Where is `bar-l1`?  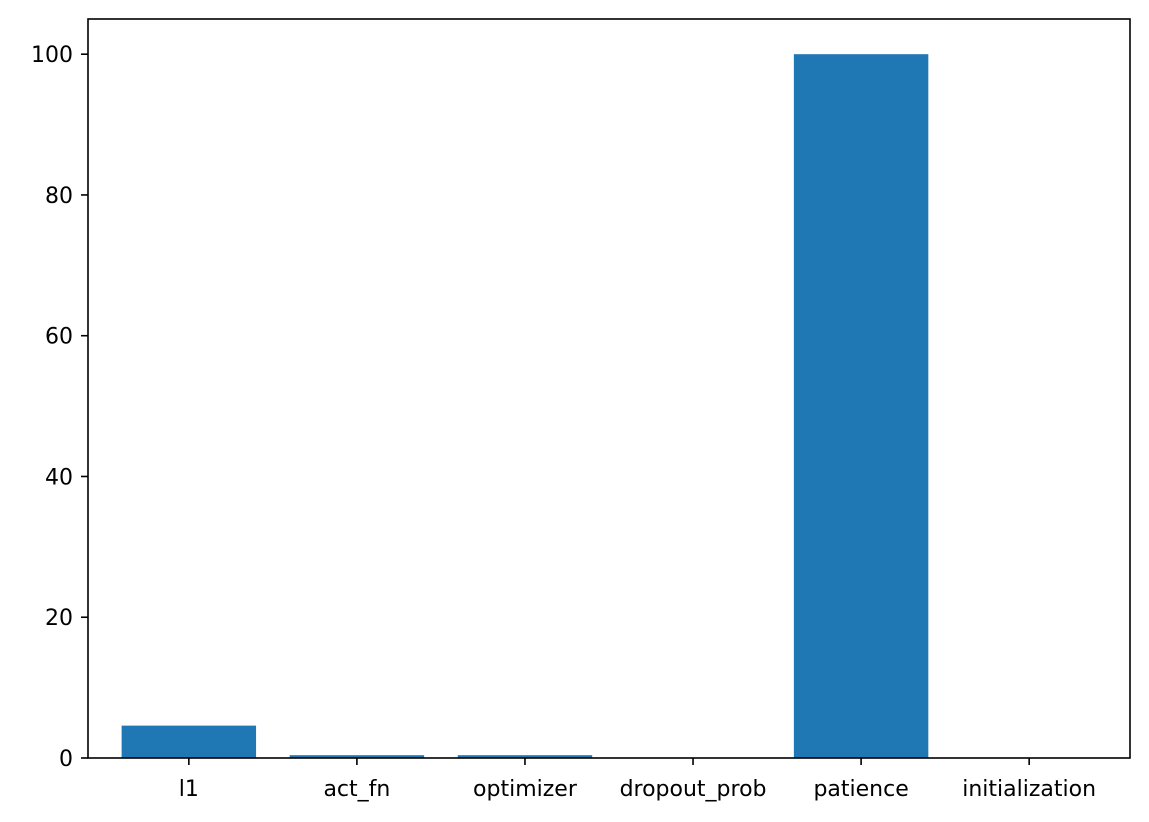 bar-l1 is located at coordinates (189, 741).